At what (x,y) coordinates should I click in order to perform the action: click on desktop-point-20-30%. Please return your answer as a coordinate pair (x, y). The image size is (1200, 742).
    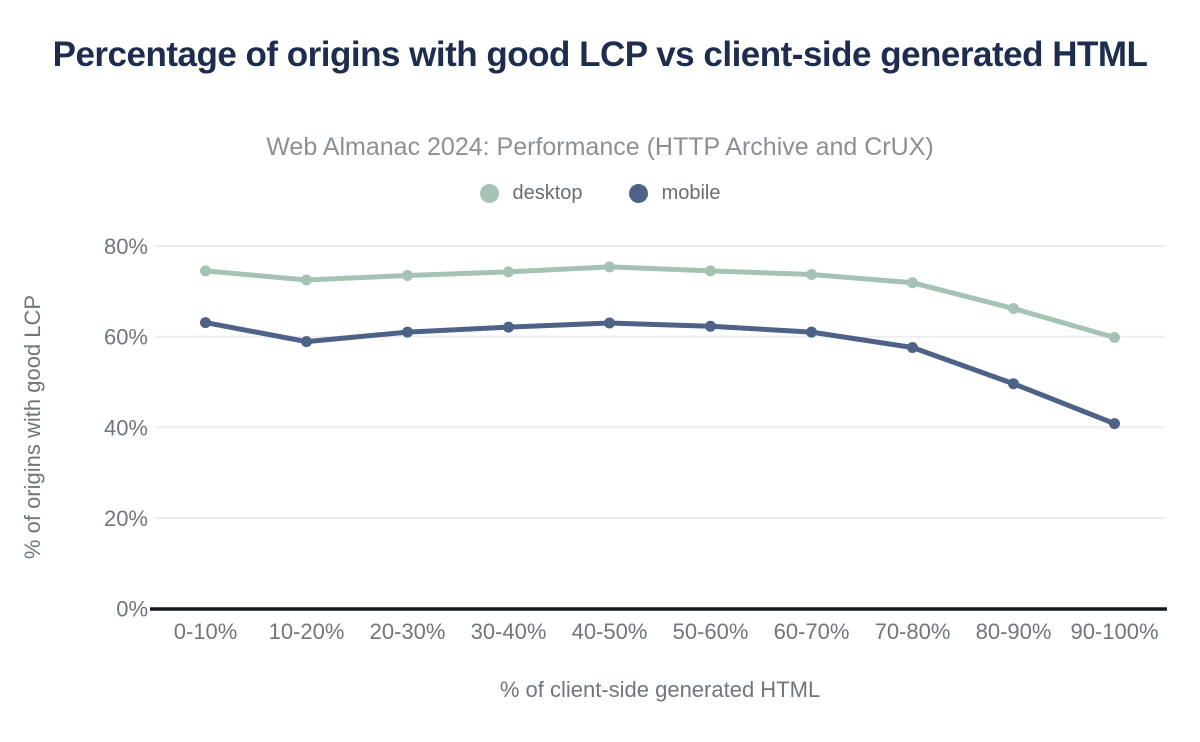
    Looking at the image, I should click on (407, 275).